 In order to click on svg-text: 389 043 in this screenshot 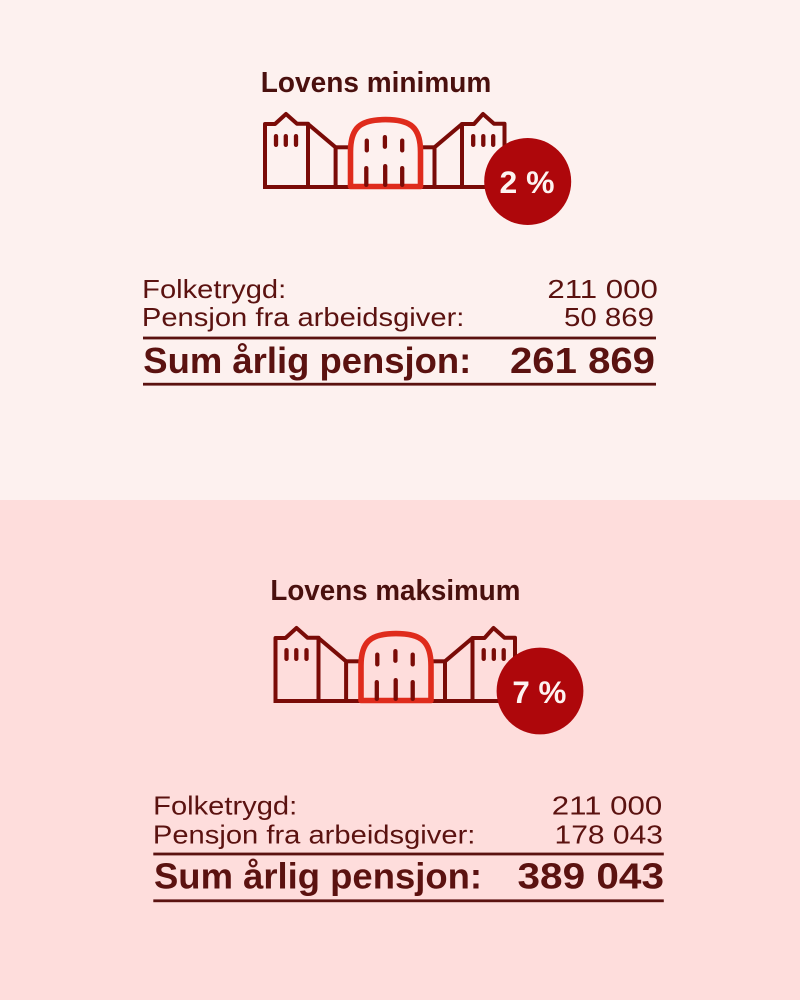, I will do `click(591, 875)`.